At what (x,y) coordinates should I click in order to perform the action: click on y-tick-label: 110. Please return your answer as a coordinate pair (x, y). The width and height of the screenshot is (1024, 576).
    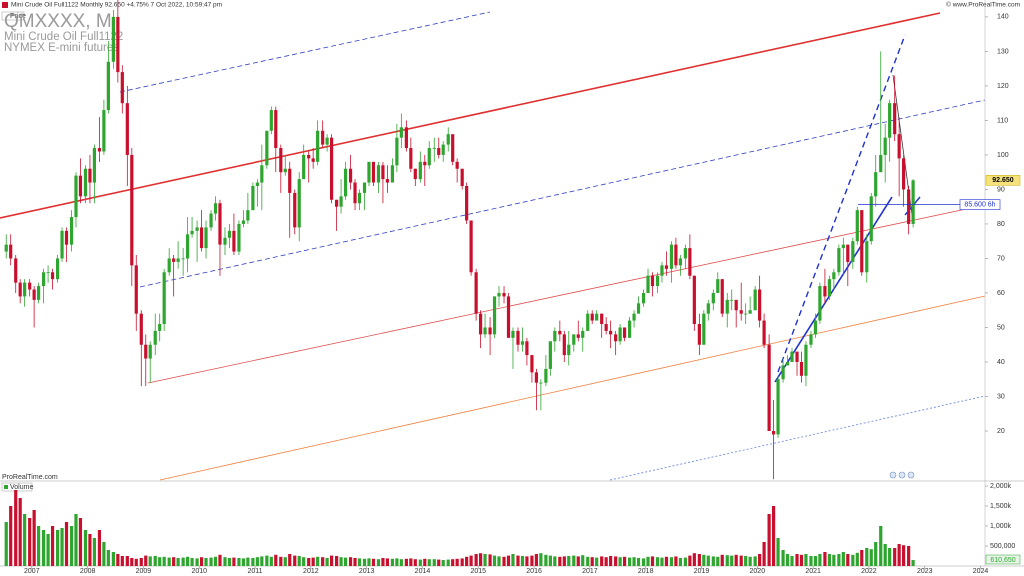
    Looking at the image, I should click on (1002, 120).